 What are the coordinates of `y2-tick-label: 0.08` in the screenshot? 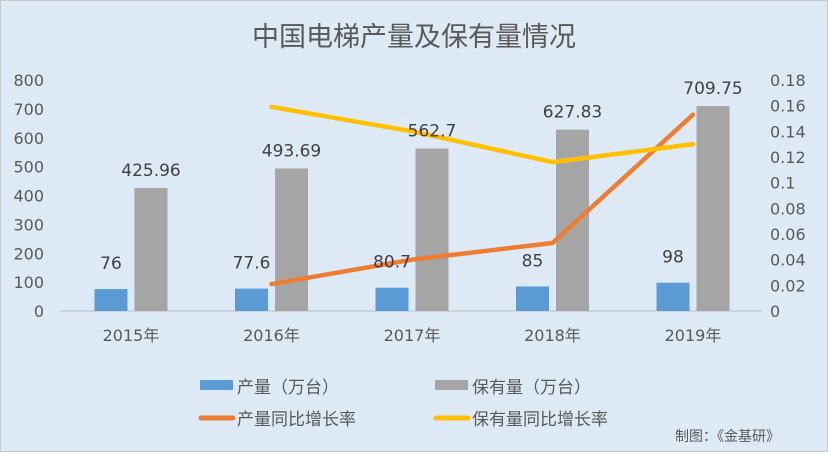 It's located at (788, 208).